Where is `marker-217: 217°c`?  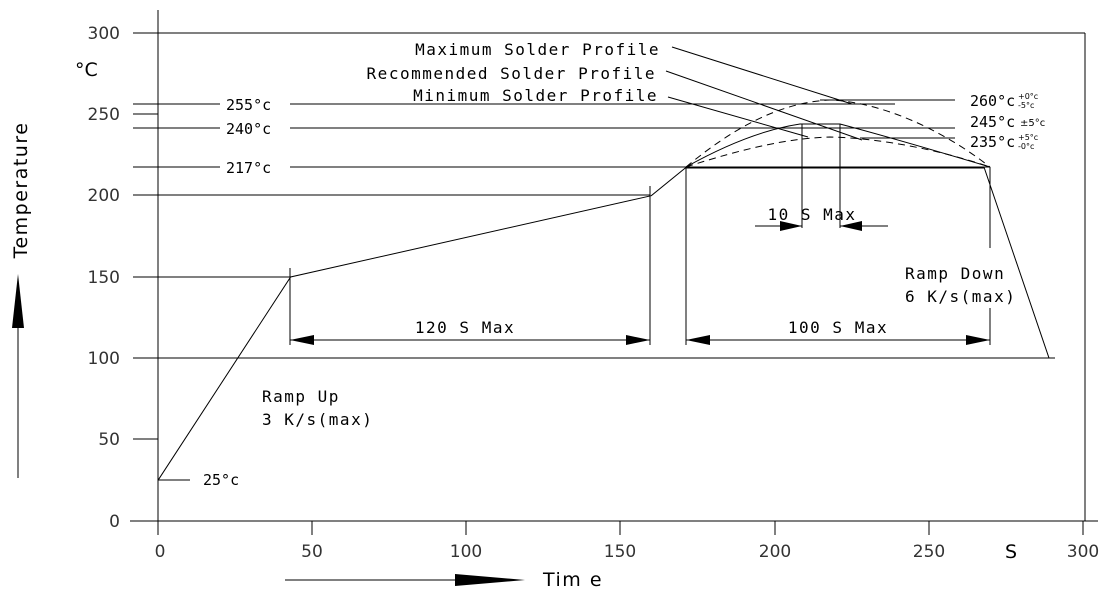 marker-217: 217°c is located at coordinates (248, 168).